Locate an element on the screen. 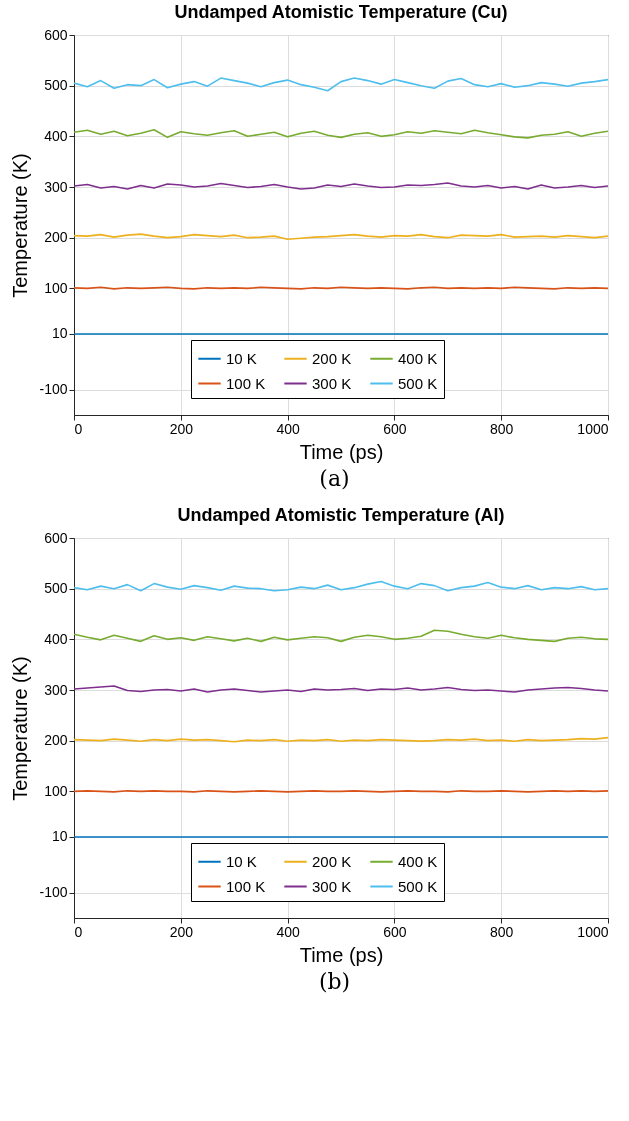 This screenshot has width=629, height=1121. chart-title: Undamped Atomistic Temperature (Al) is located at coordinates (341, 515).